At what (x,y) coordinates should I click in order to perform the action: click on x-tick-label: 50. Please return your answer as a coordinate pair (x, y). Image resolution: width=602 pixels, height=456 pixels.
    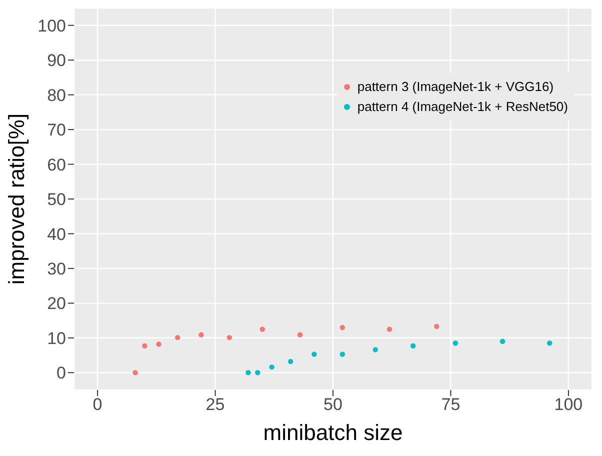
    Looking at the image, I should click on (333, 404).